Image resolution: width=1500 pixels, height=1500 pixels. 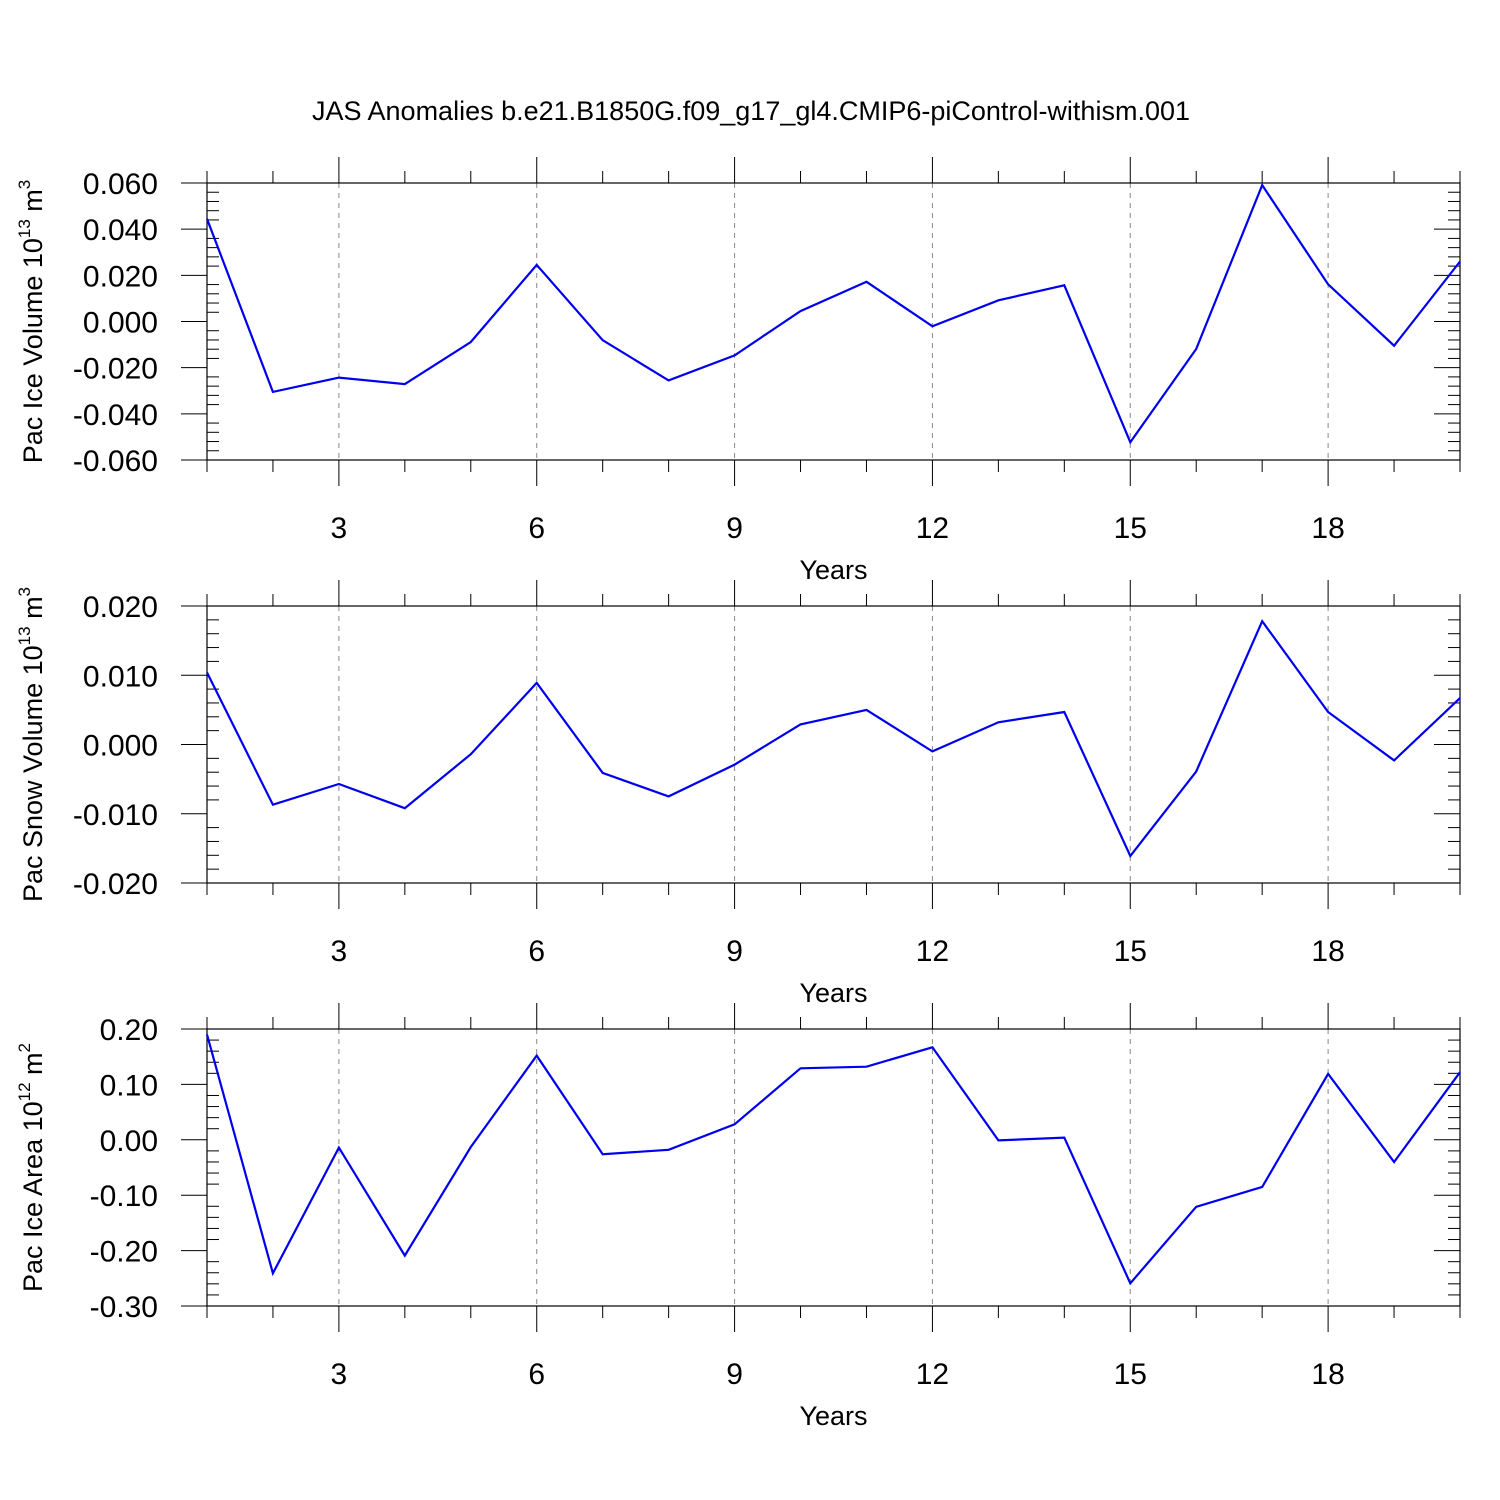 I want to click on y-tick-label: -0.060, so click(x=115, y=461).